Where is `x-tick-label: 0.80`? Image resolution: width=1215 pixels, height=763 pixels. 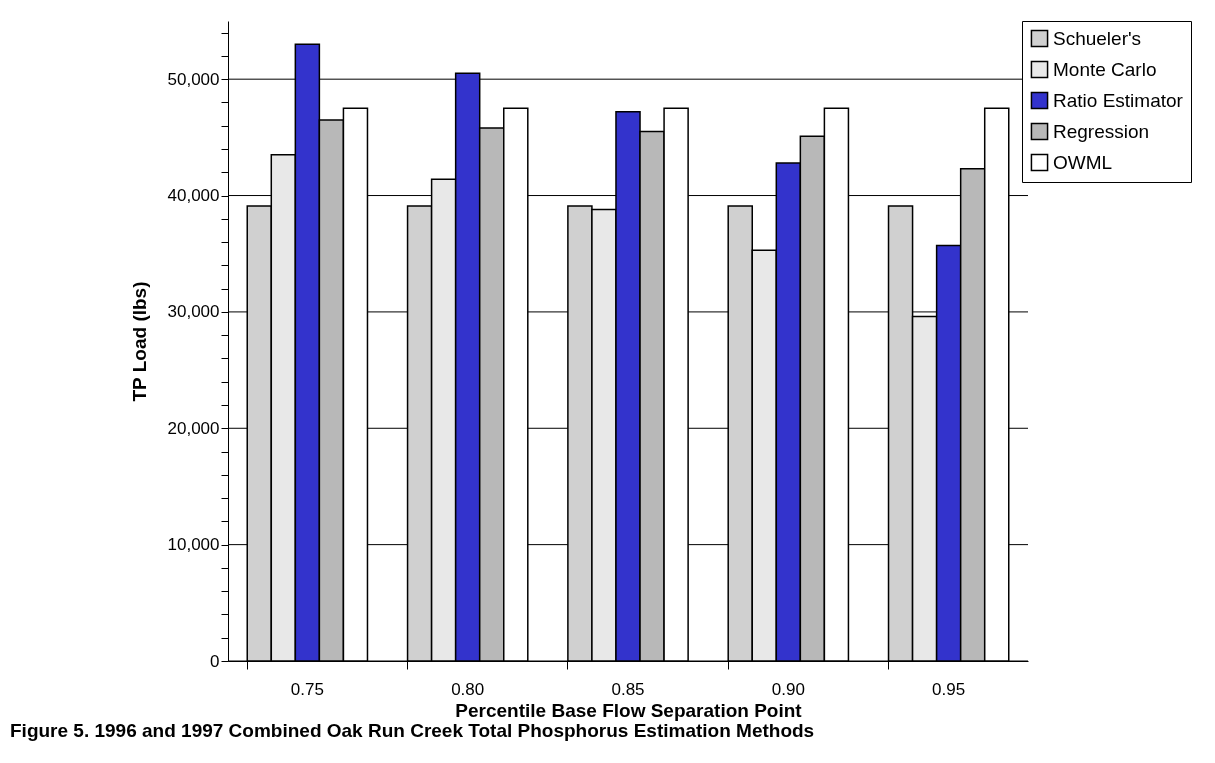 x-tick-label: 0.80 is located at coordinates (468, 689).